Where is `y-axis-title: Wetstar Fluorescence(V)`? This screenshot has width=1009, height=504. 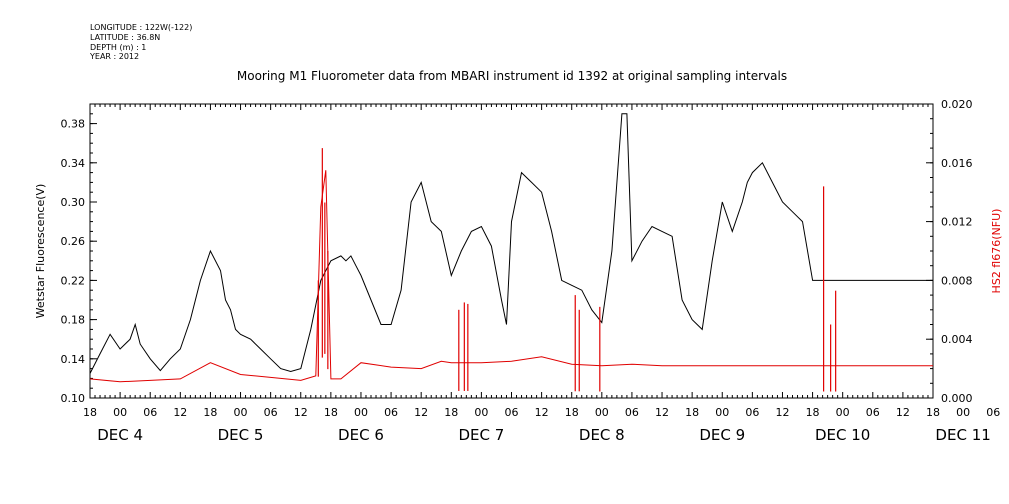 y-axis-title: Wetstar Fluorescence(V) is located at coordinates (40, 251).